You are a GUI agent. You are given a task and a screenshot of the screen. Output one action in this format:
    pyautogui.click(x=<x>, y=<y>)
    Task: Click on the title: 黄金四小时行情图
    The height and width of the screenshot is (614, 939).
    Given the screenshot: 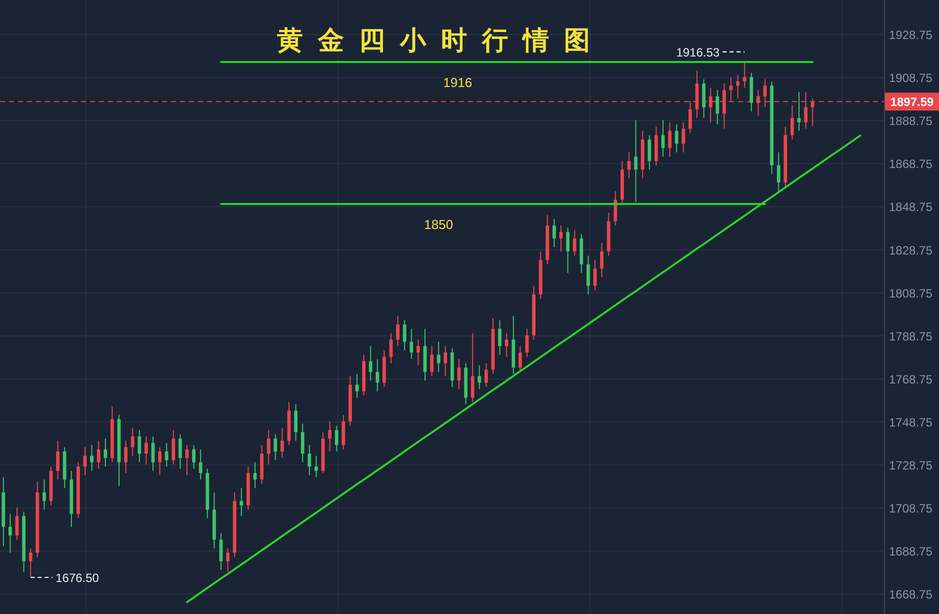 What is the action you would take?
    pyautogui.click(x=441, y=41)
    